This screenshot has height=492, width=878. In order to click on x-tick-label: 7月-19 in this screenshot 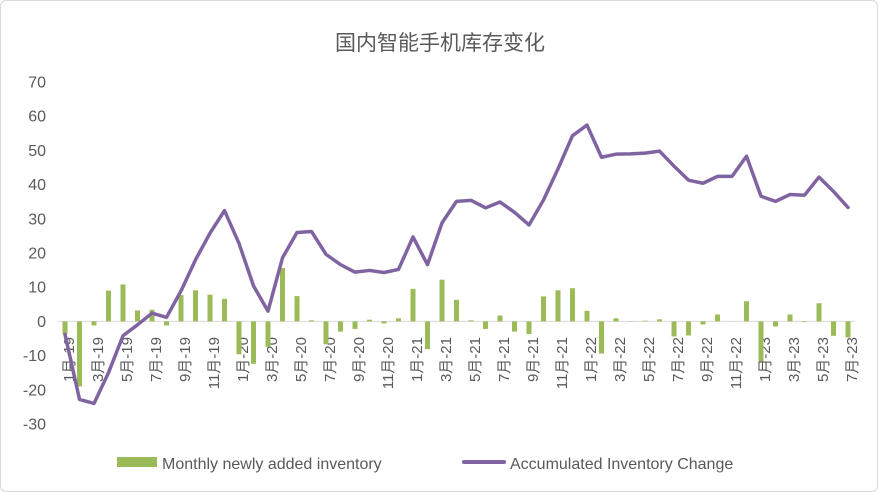, I will do `click(156, 359)`.